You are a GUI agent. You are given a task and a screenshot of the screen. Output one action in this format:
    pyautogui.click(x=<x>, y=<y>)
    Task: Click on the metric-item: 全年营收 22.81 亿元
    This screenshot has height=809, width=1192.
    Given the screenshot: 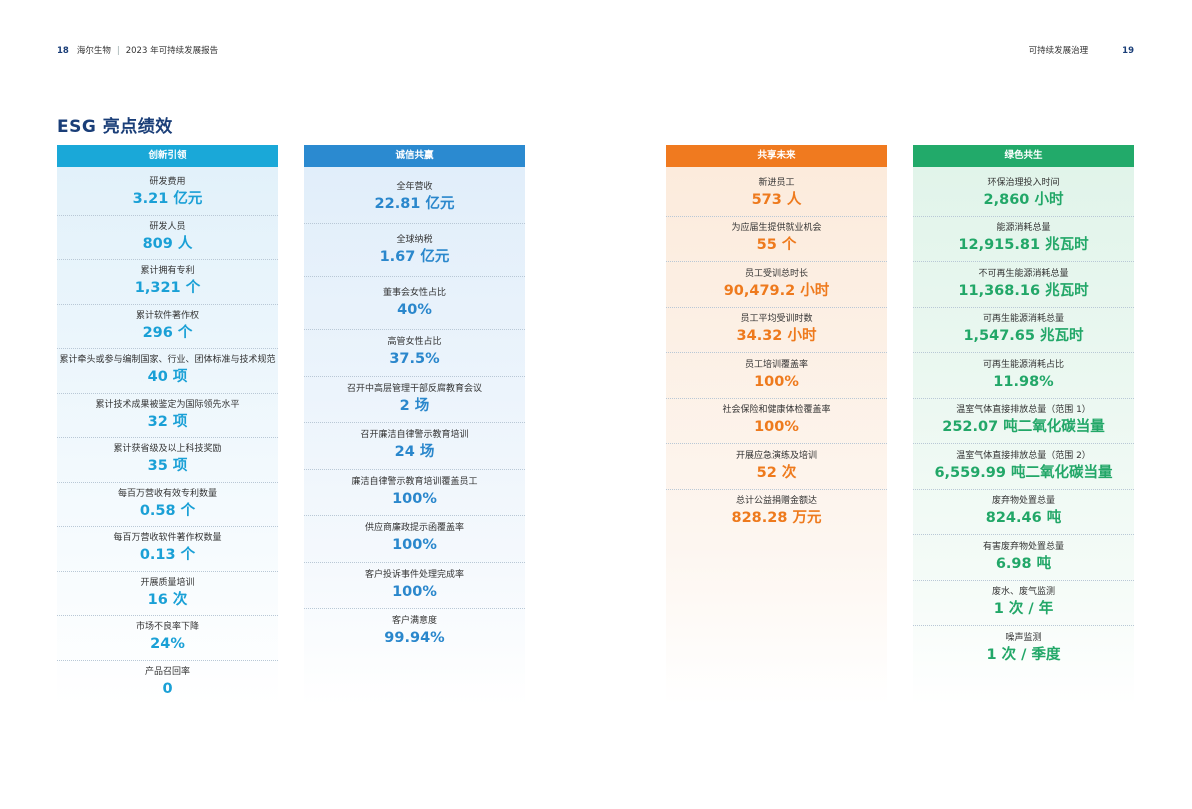 What is the action you would take?
    pyautogui.click(x=414, y=197)
    